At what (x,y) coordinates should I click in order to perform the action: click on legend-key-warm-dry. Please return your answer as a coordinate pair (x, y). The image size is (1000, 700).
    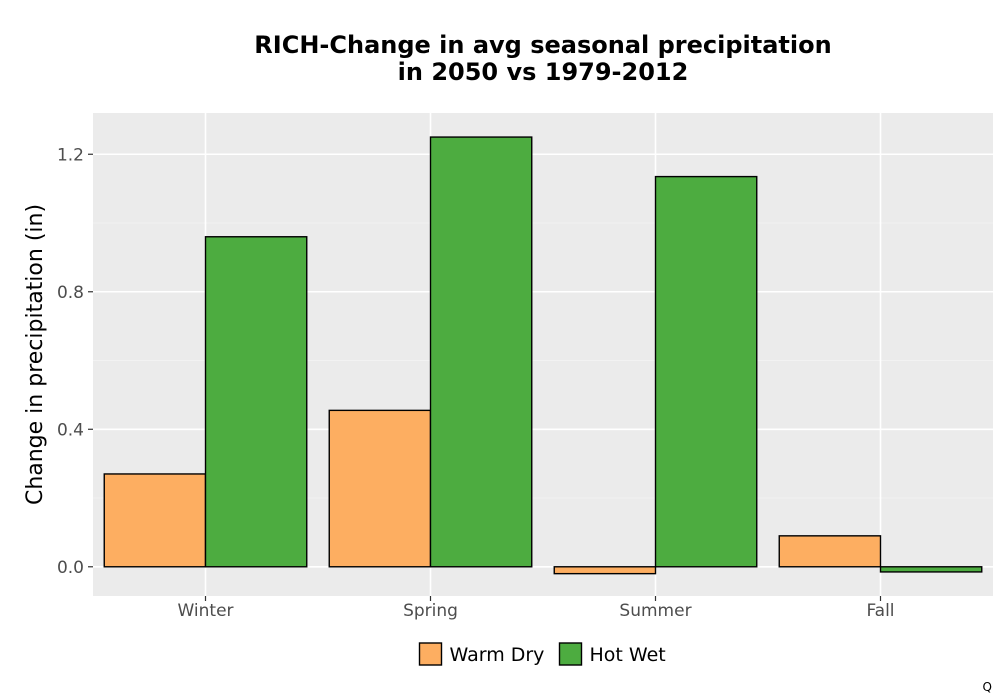
    Looking at the image, I should click on (430, 654).